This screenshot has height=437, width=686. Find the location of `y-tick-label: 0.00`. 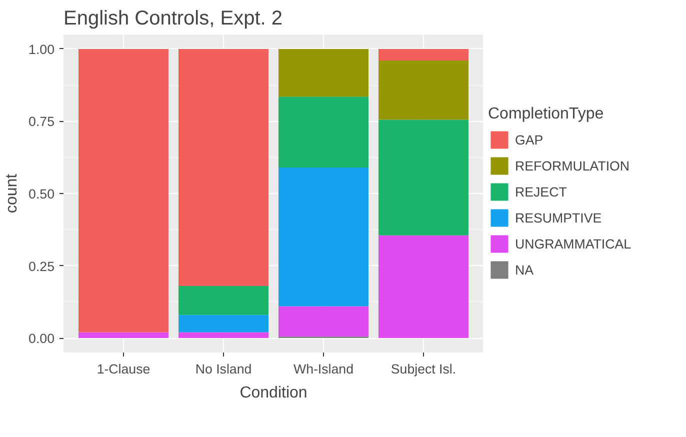

y-tick-label: 0.00 is located at coordinates (41, 338).